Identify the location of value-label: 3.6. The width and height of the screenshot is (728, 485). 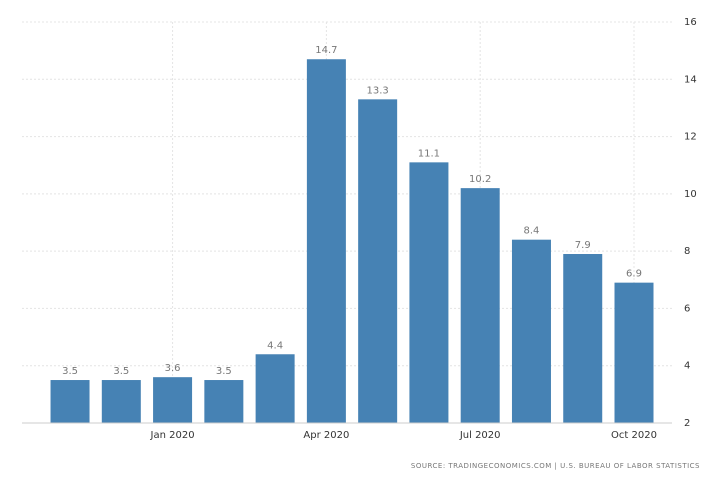
(173, 368).